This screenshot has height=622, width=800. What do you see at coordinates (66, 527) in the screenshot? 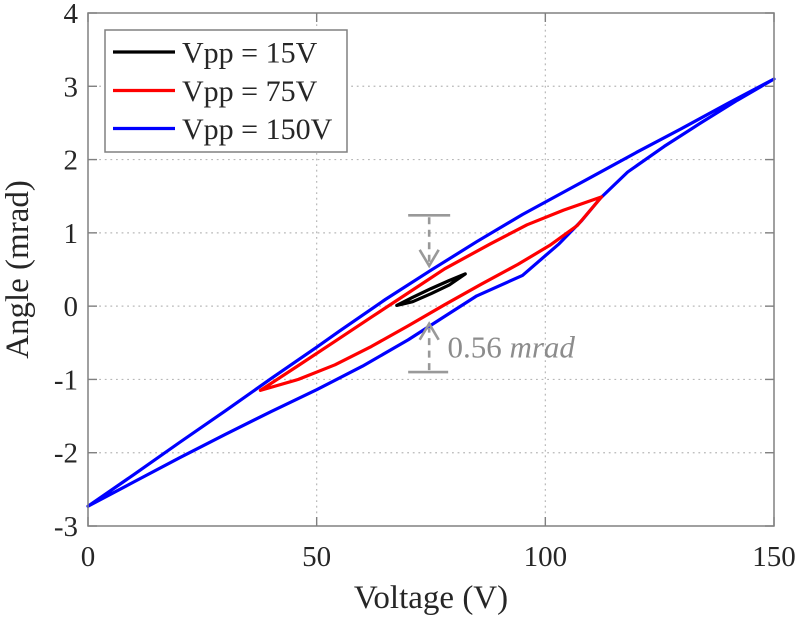
I see `y-tick-label: -3` at bounding box center [66, 527].